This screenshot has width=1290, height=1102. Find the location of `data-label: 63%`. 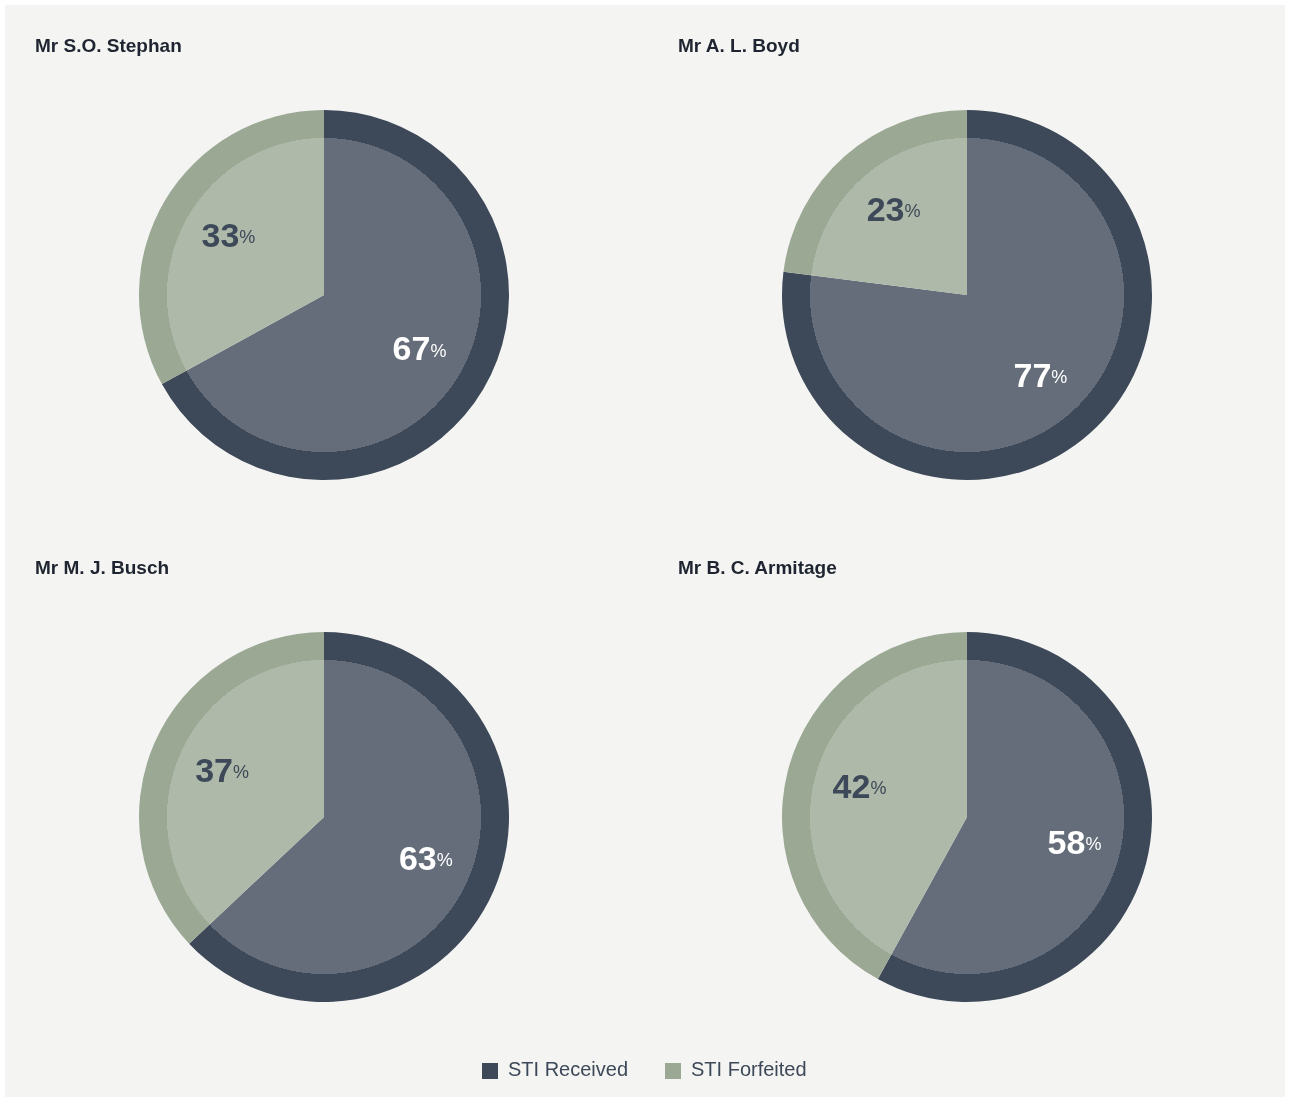

data-label: 63% is located at coordinates (425, 858).